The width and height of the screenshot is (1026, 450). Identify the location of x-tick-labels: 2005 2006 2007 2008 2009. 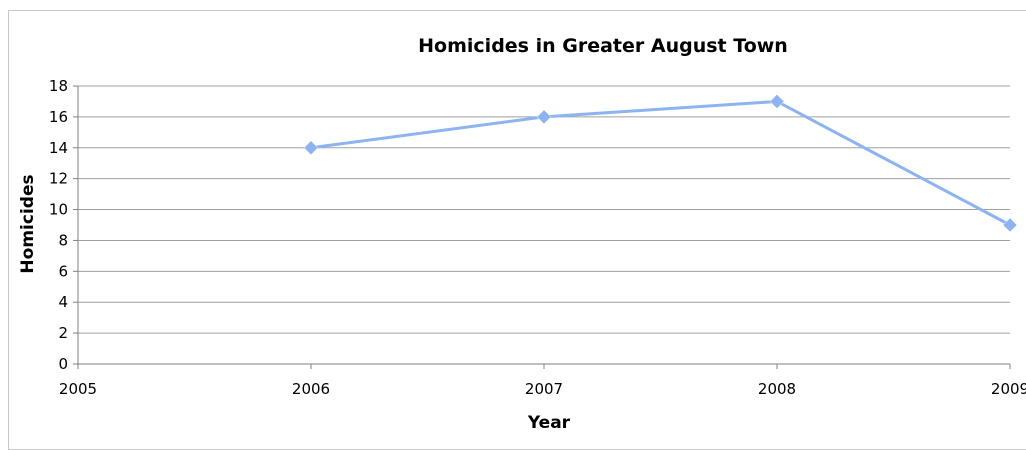
(542, 389).